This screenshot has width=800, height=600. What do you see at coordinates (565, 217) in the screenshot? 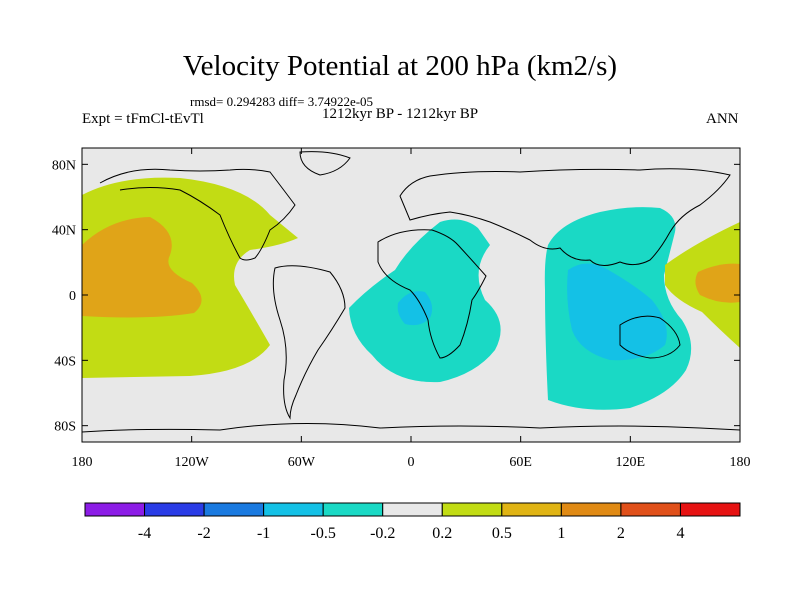
I see `eurasia-coast` at bounding box center [565, 217].